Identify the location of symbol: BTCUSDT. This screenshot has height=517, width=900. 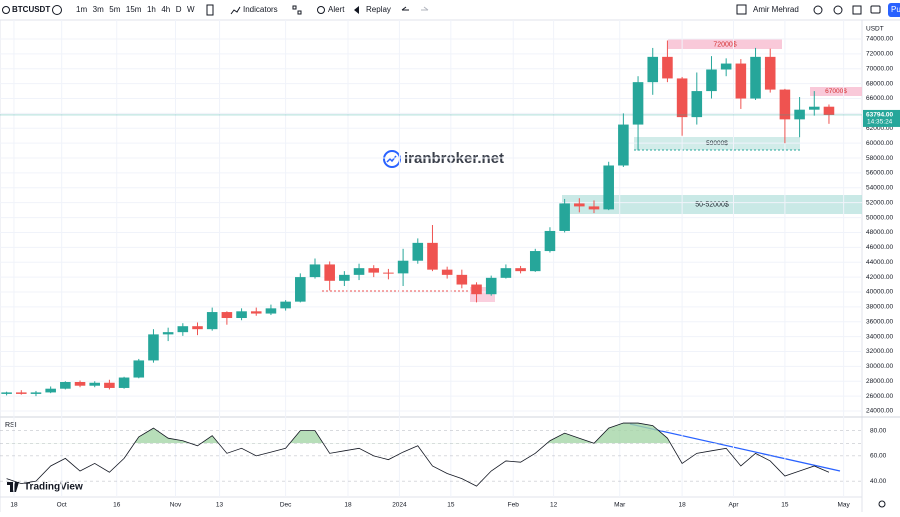
(31, 9).